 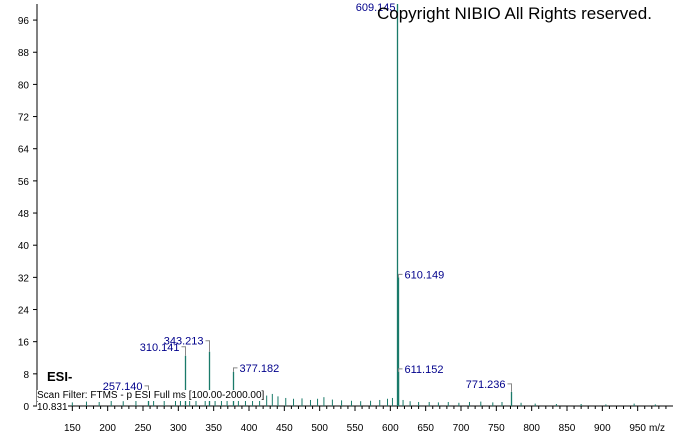 What do you see at coordinates (26, 375) in the screenshot?
I see `y-tick-label: 8` at bounding box center [26, 375].